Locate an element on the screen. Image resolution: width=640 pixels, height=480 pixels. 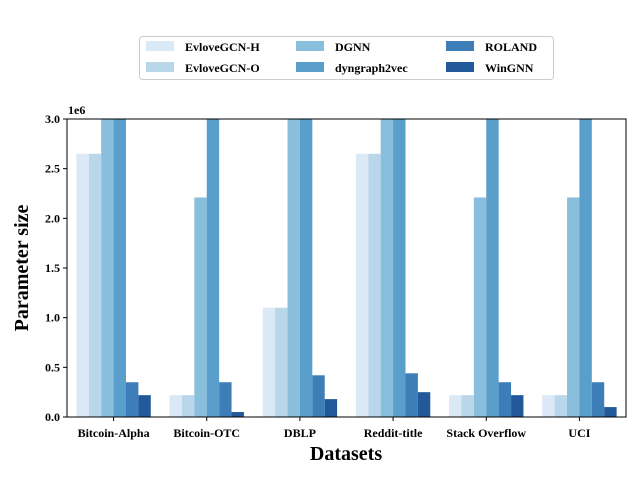
legend-label: DGNN is located at coordinates (353, 47).